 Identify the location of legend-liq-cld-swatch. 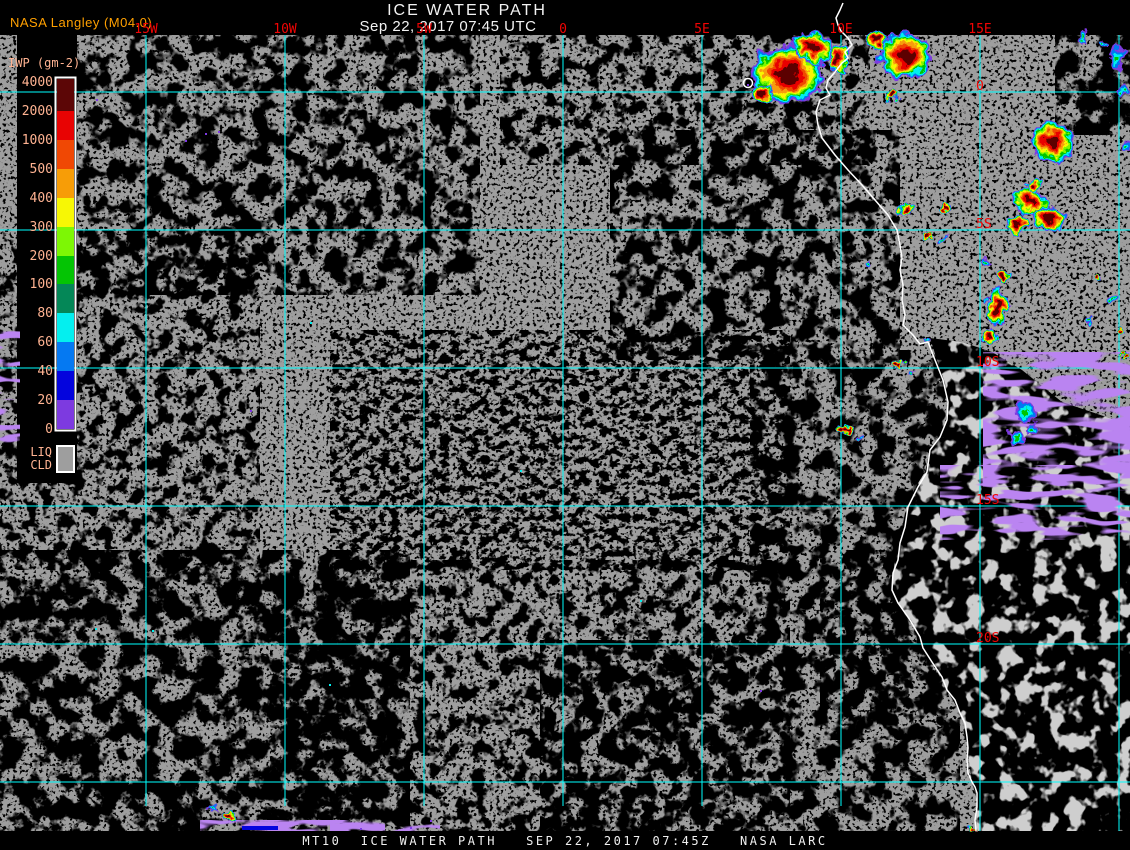
(65, 459).